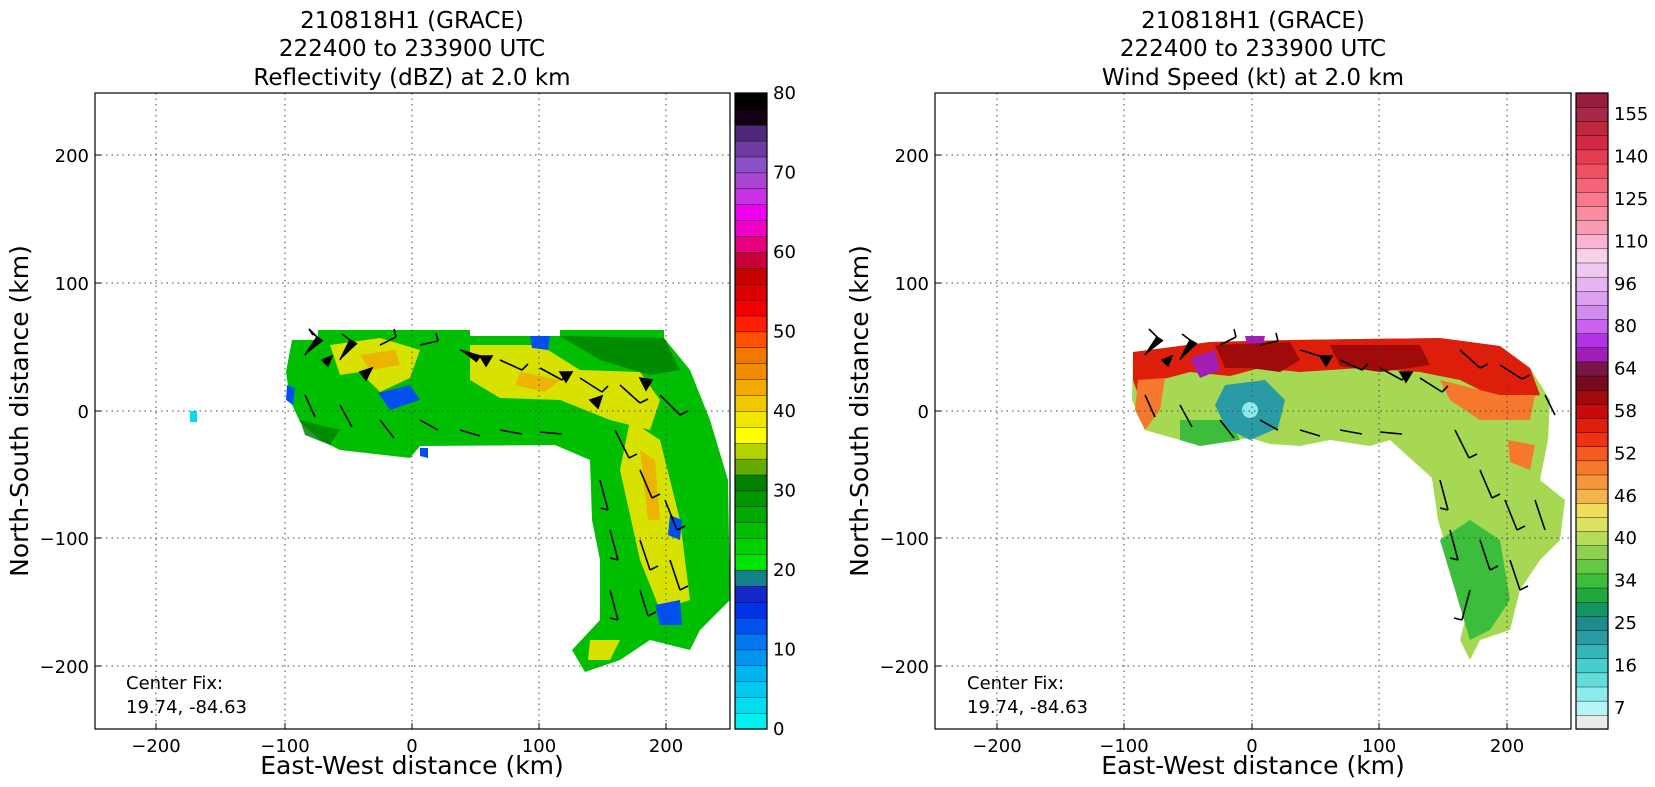 Image resolution: width=1655 pixels, height=787 pixels. I want to click on reflectivity-x-axis-label: East-West distance (km), so click(412, 765).